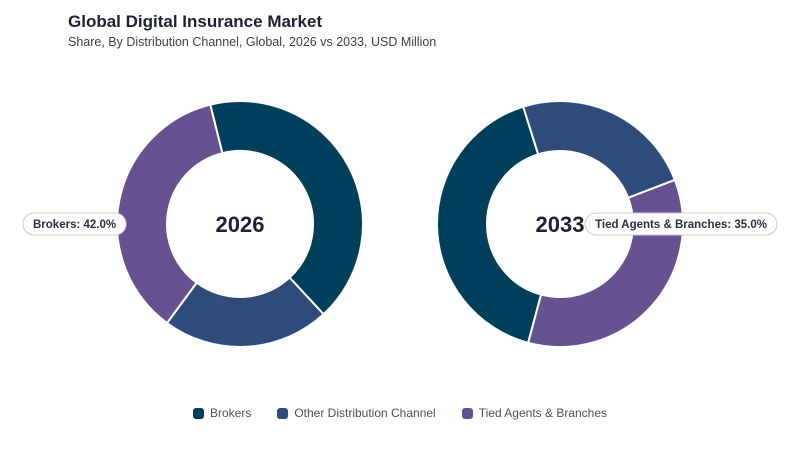 The height and width of the screenshot is (450, 800). I want to click on donut-2033-slice-tied-agents-branches, so click(605, 263).